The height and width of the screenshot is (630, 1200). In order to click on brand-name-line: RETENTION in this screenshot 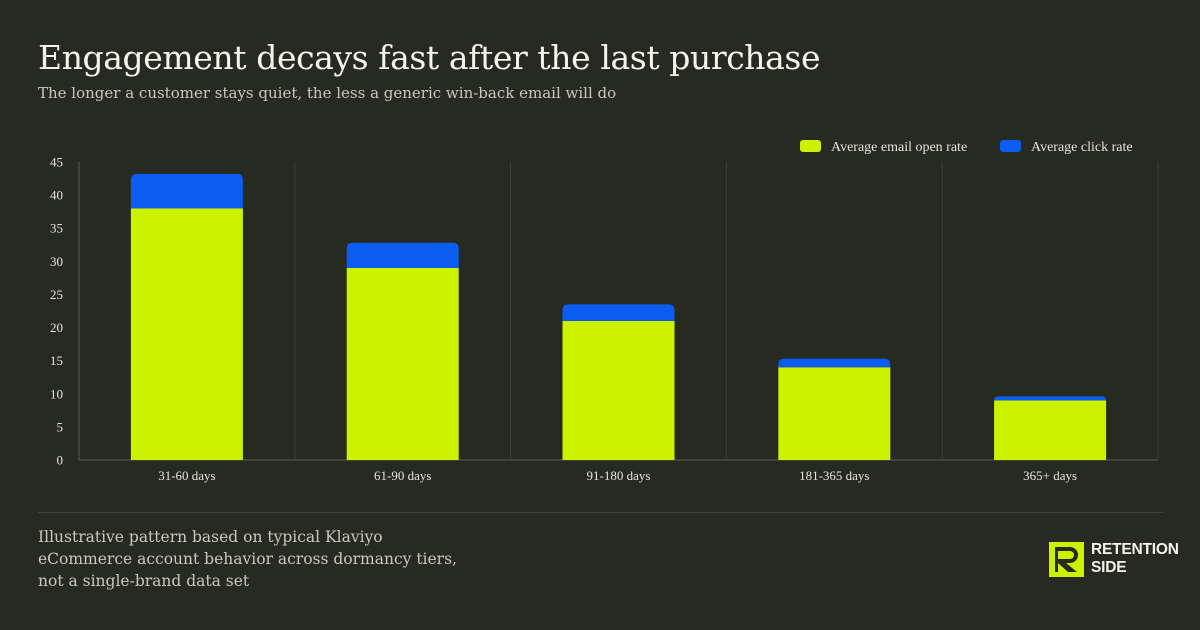, I will do `click(1135, 549)`.